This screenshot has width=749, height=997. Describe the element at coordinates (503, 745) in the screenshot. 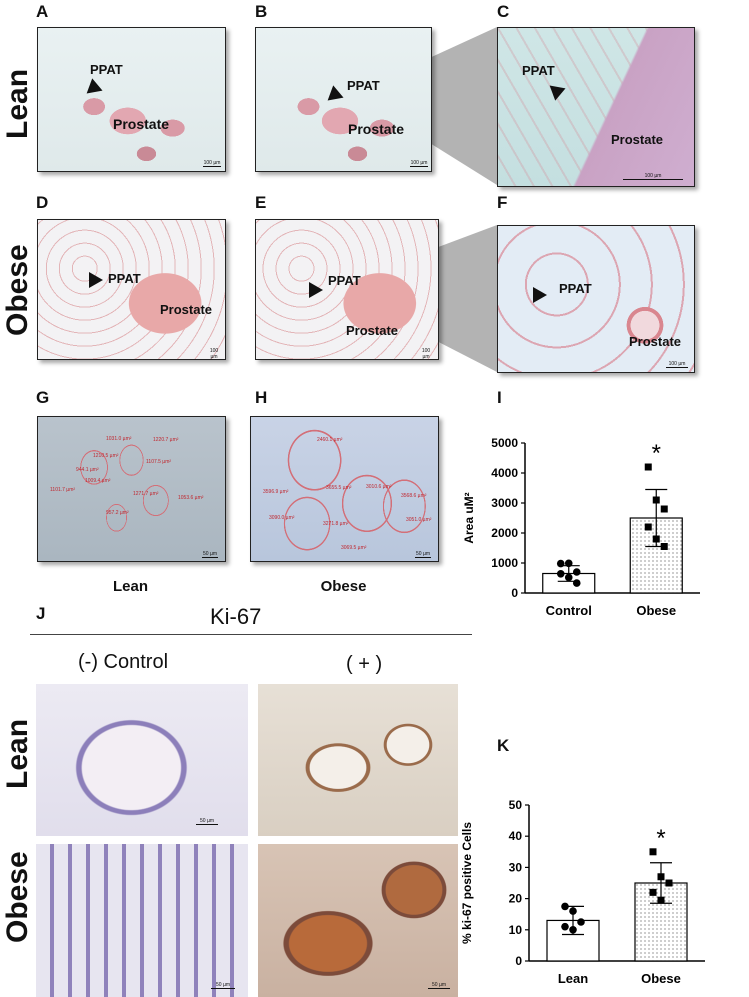

I see `panel-label-k: K` at that location.